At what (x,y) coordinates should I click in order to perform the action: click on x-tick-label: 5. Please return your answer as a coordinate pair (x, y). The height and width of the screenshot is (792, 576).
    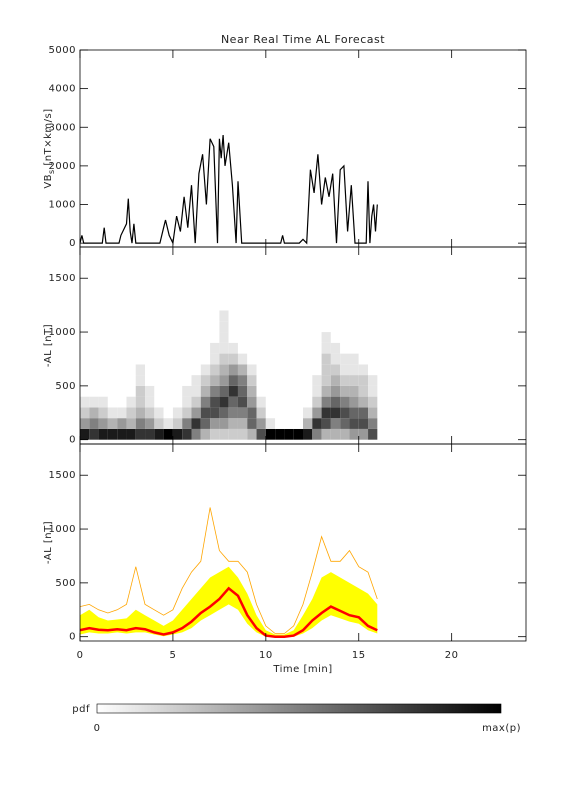
    Looking at the image, I should click on (172, 655).